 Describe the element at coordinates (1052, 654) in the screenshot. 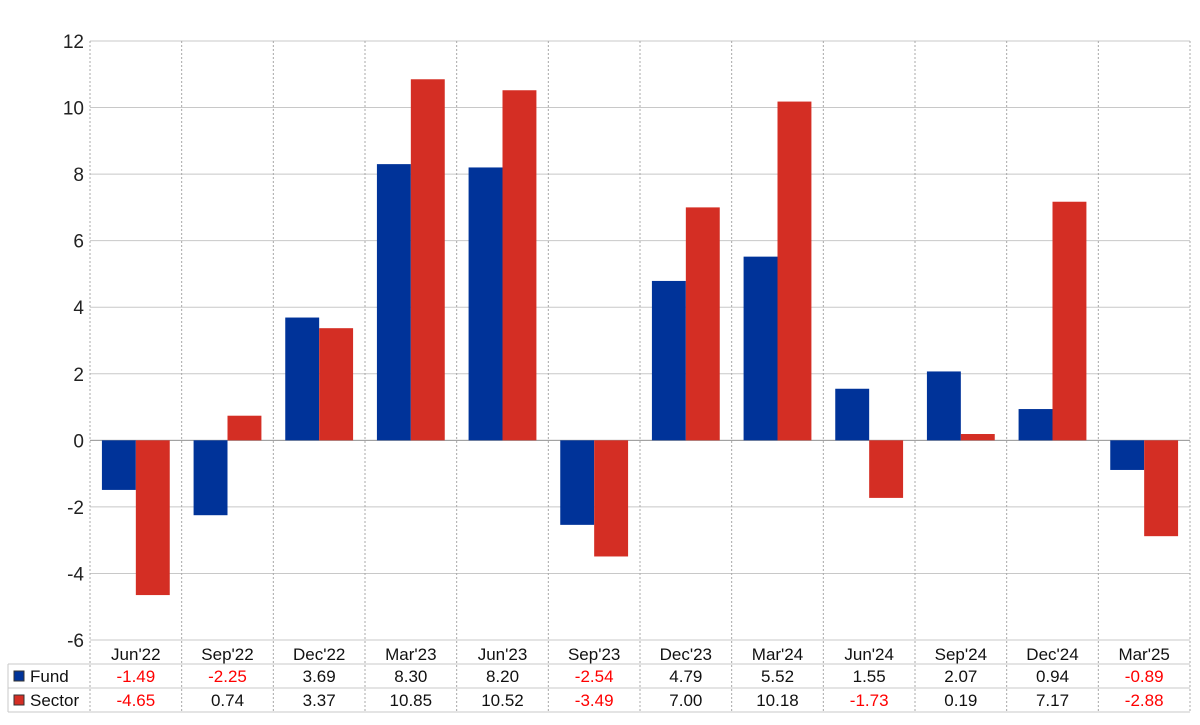

I see `x-tick-label: Dec'24` at that location.